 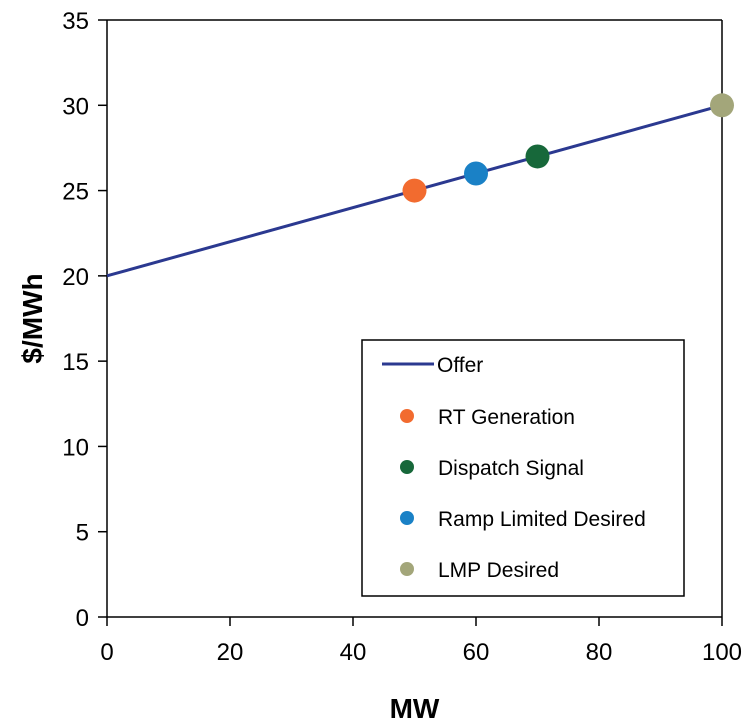 What do you see at coordinates (407, 518) in the screenshot?
I see `legend-swatch-ramp-limited-desired` at bounding box center [407, 518].